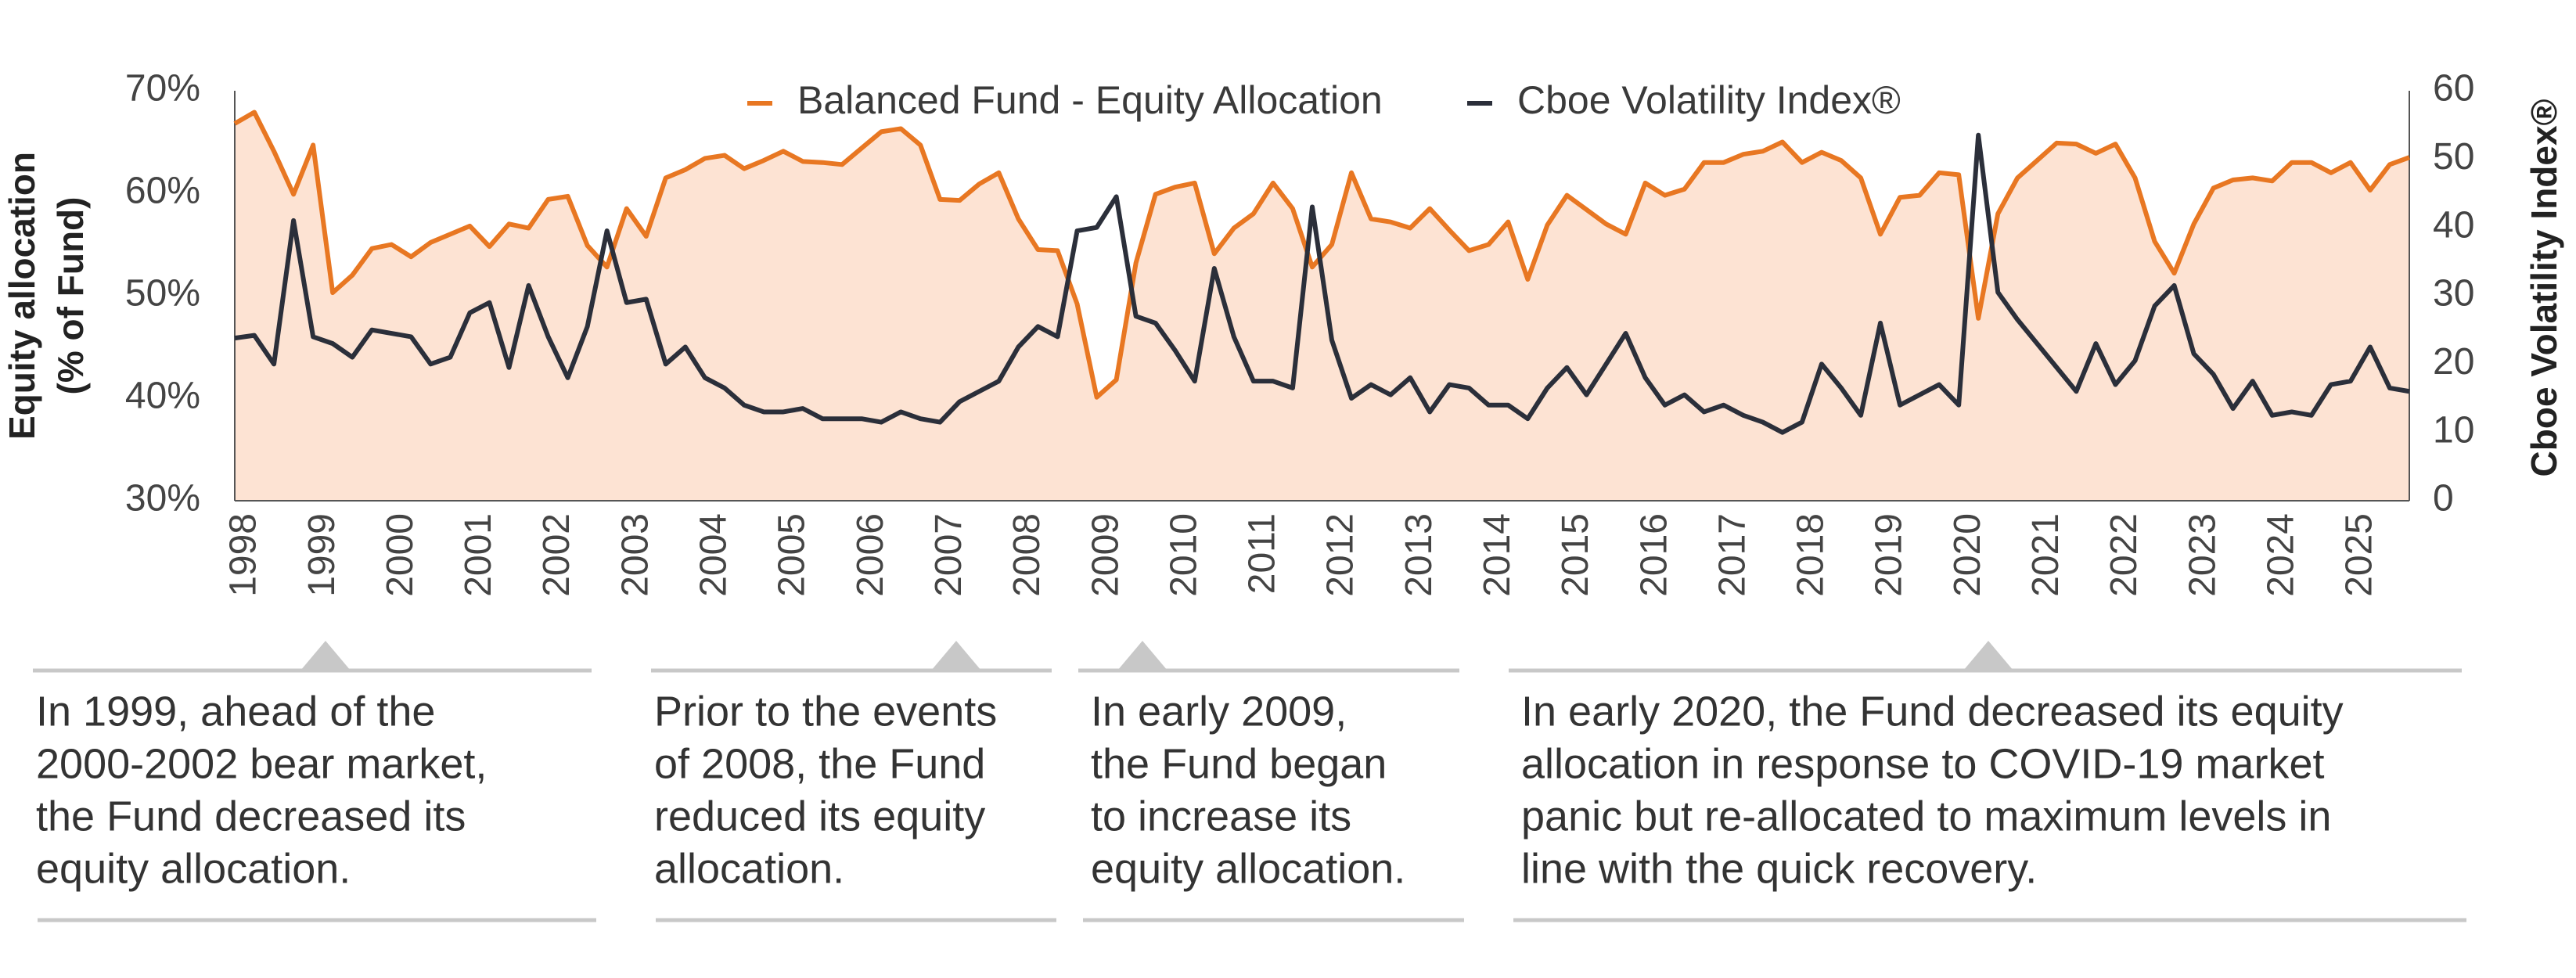 This screenshot has height=978, width=2576. I want to click on x-tick-label: 2010, so click(1184, 555).